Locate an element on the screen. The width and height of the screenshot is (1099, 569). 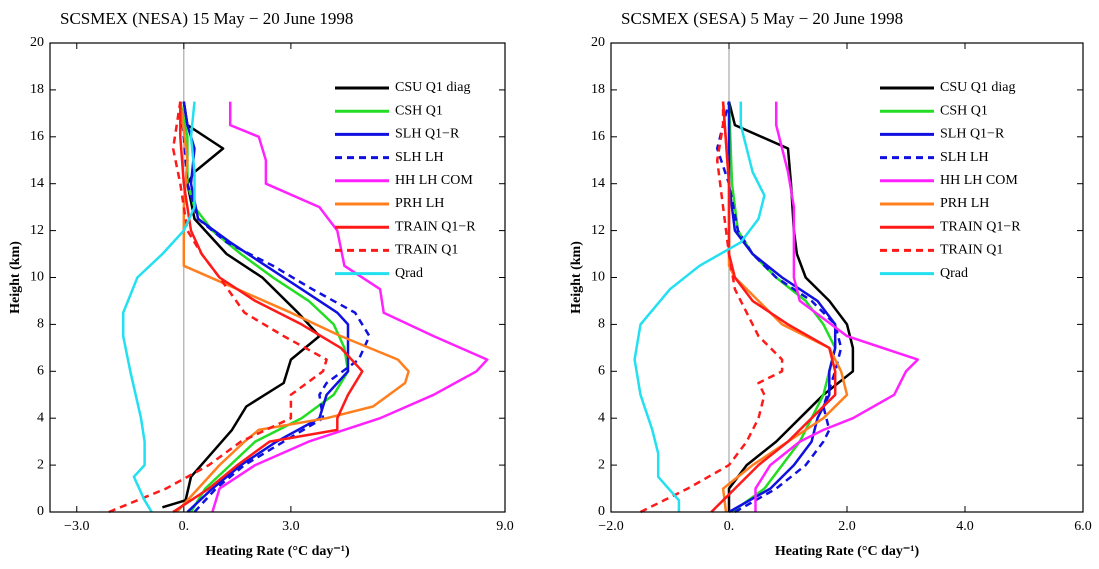
x-tick-label: −3.0 is located at coordinates (76, 526).